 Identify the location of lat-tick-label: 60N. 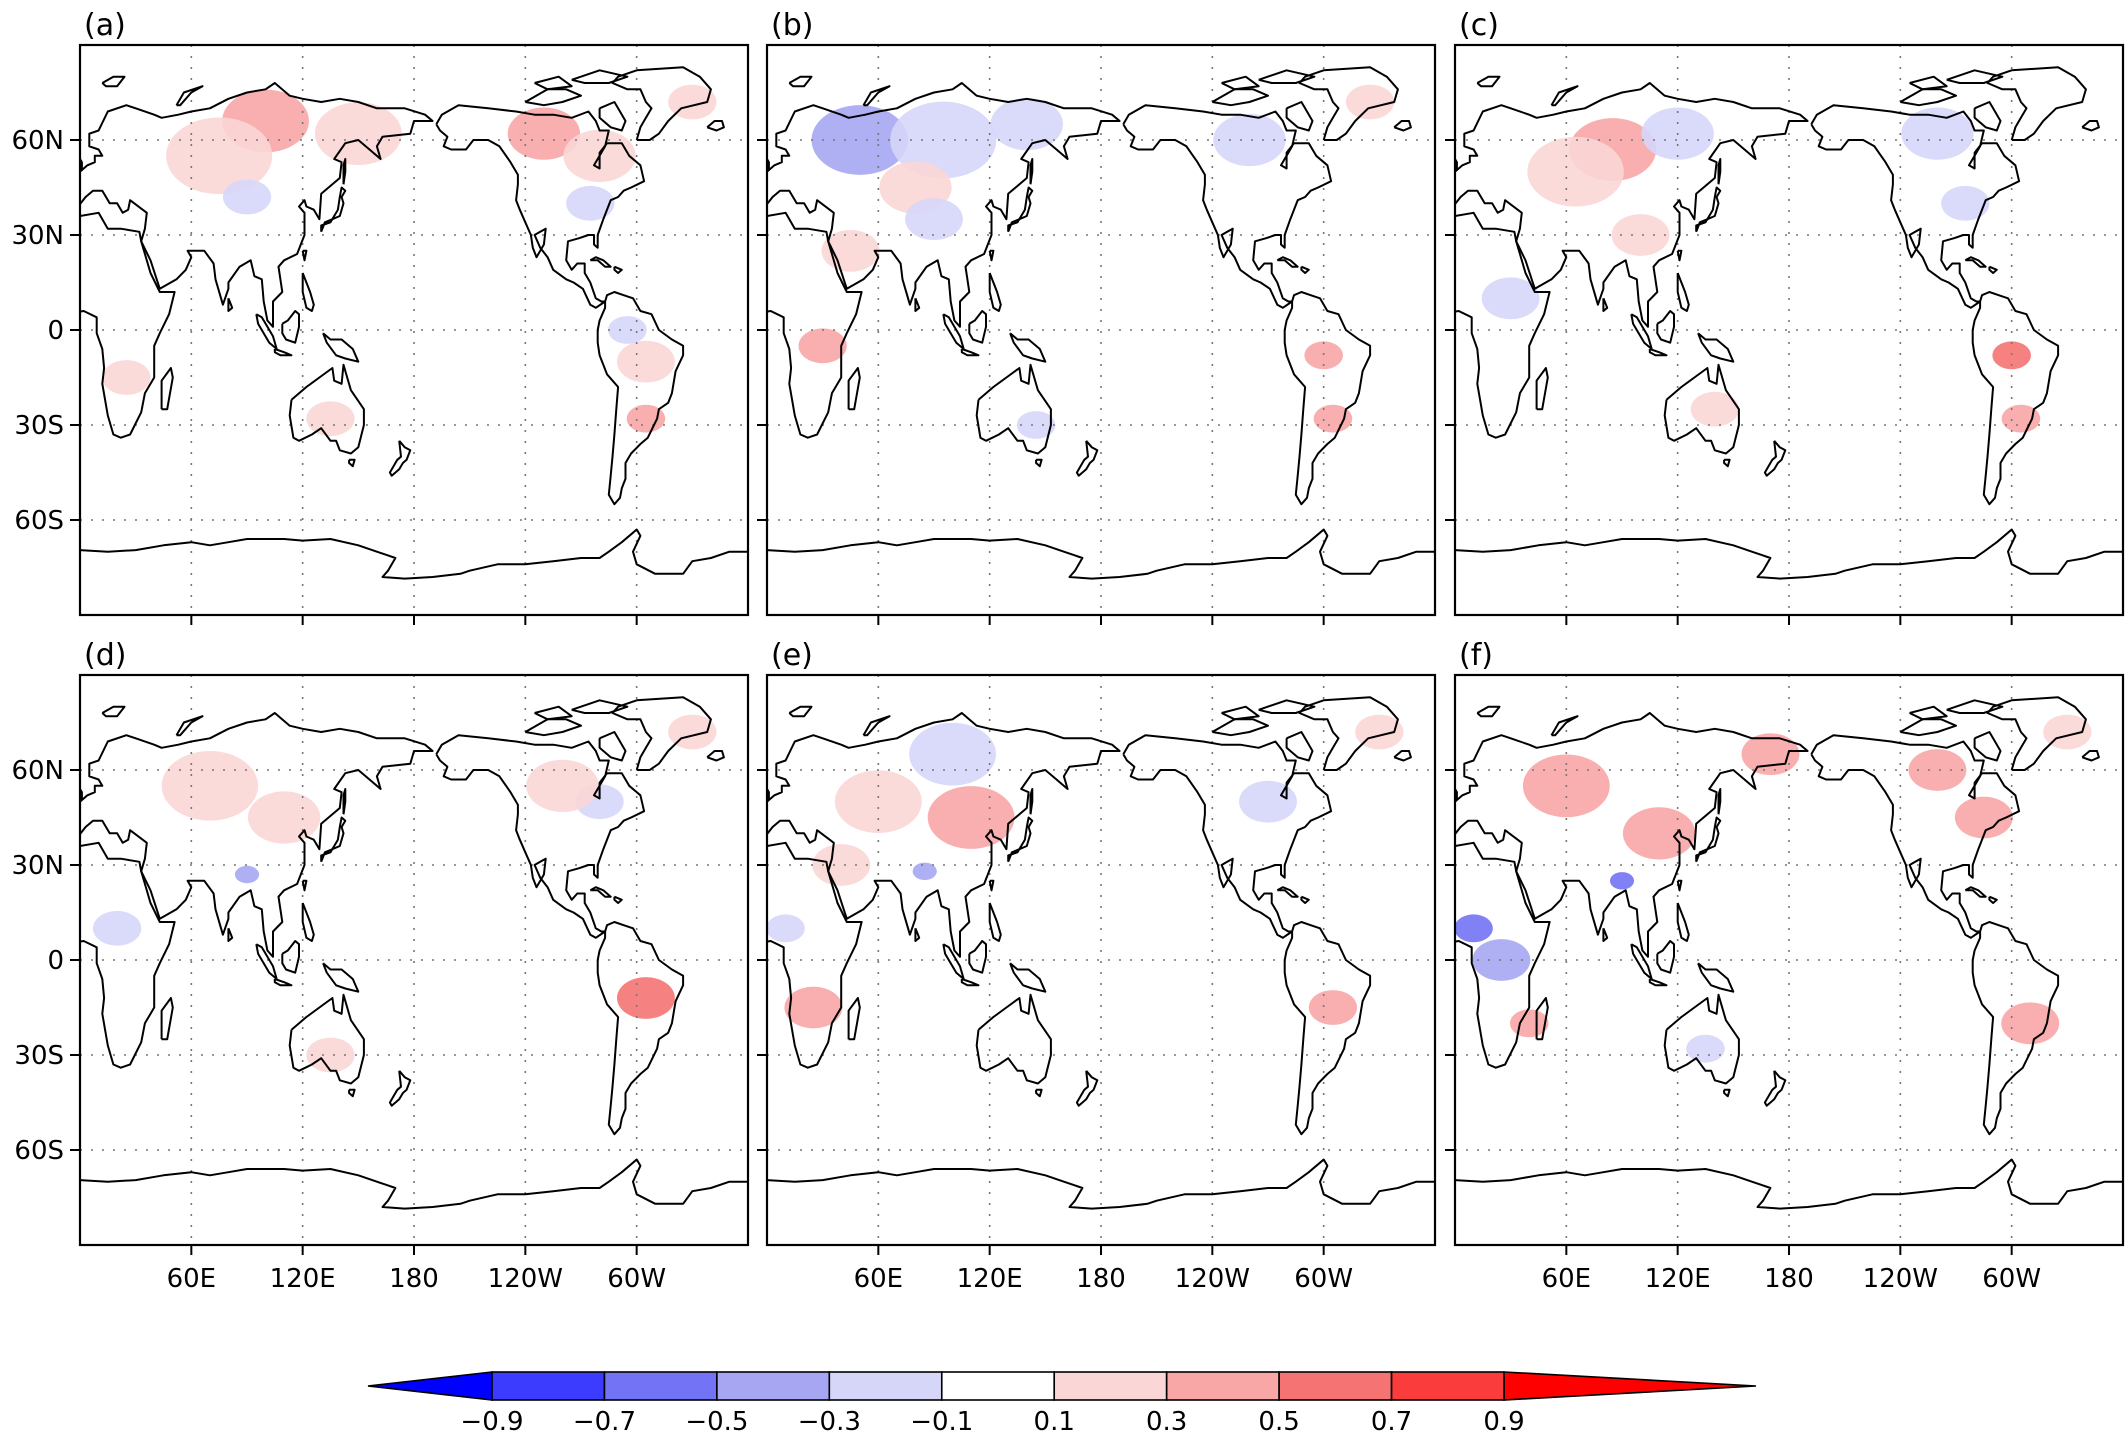
(37, 771).